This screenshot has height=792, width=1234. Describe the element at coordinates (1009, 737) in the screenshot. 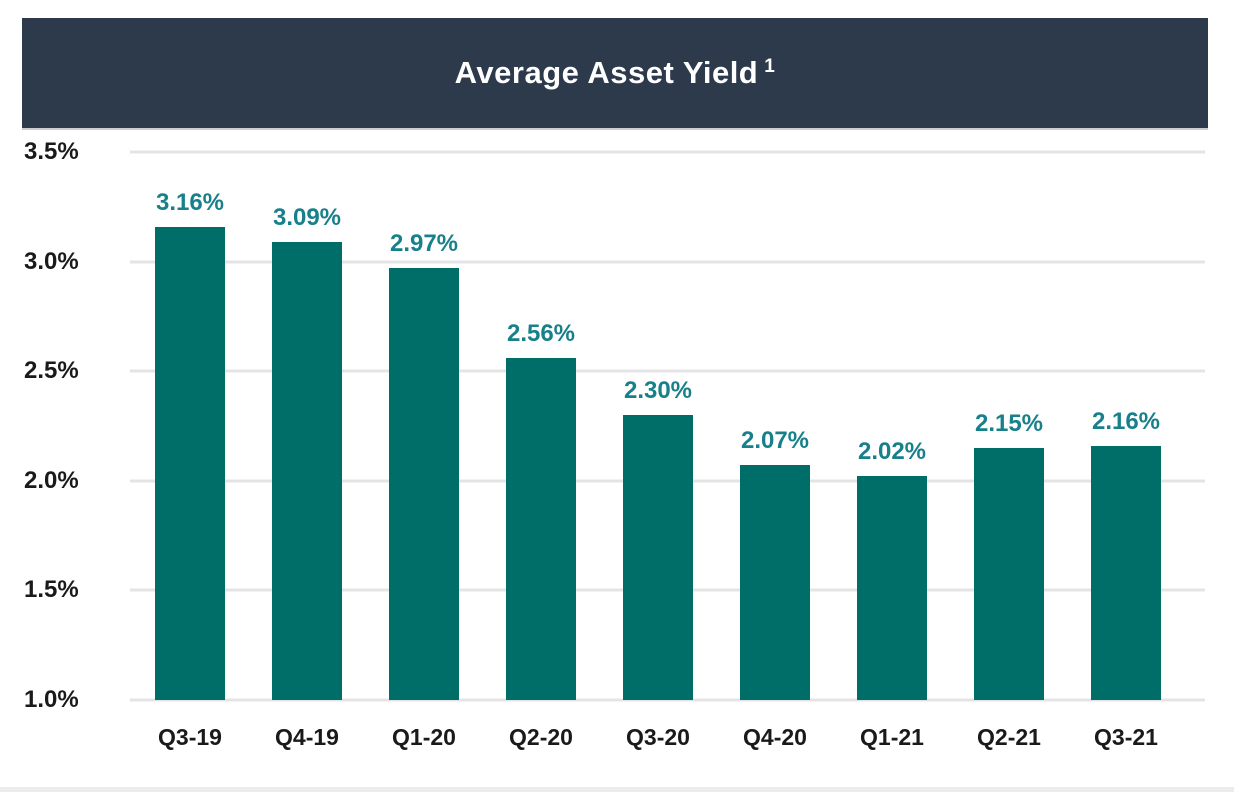

I see `x-axis-label: Q2-21` at that location.